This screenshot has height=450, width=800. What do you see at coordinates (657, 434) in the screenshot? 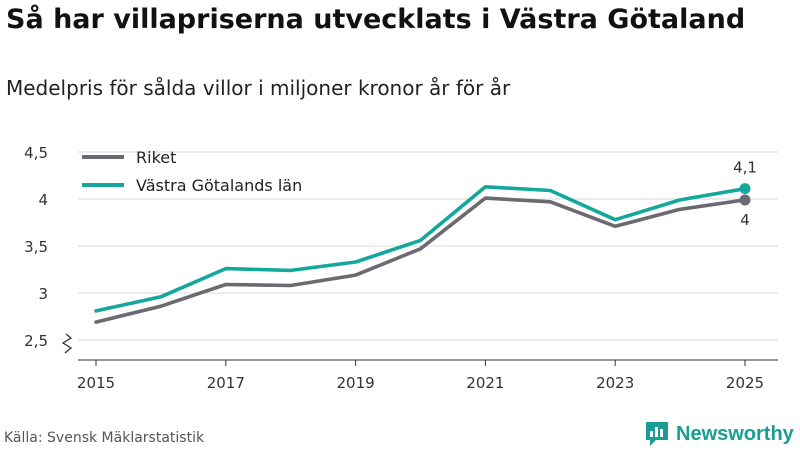
I see `newsworthy-logo-icon` at bounding box center [657, 434].